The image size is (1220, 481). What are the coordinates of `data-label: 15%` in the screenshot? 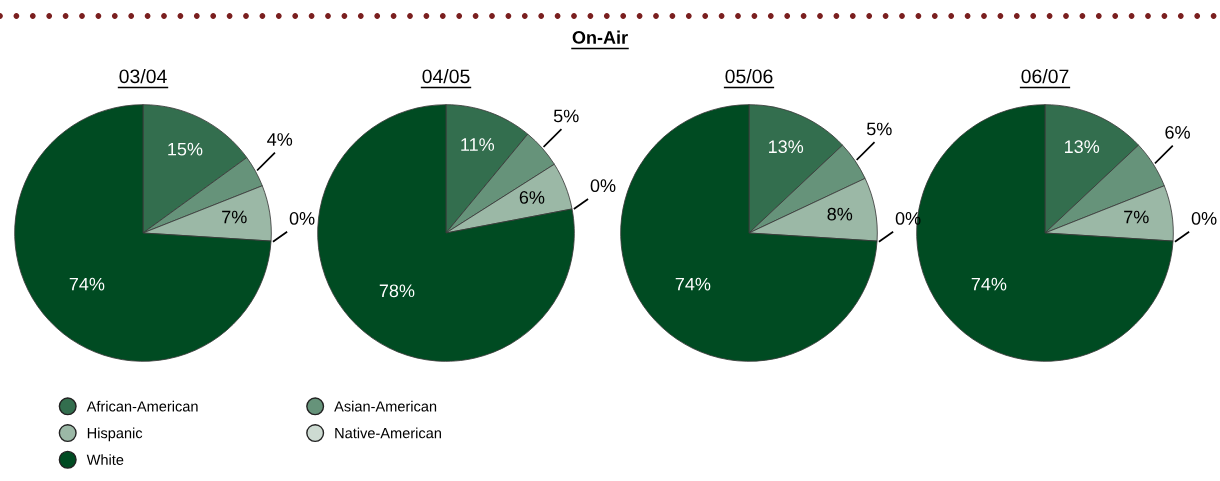 It's located at (185, 149).